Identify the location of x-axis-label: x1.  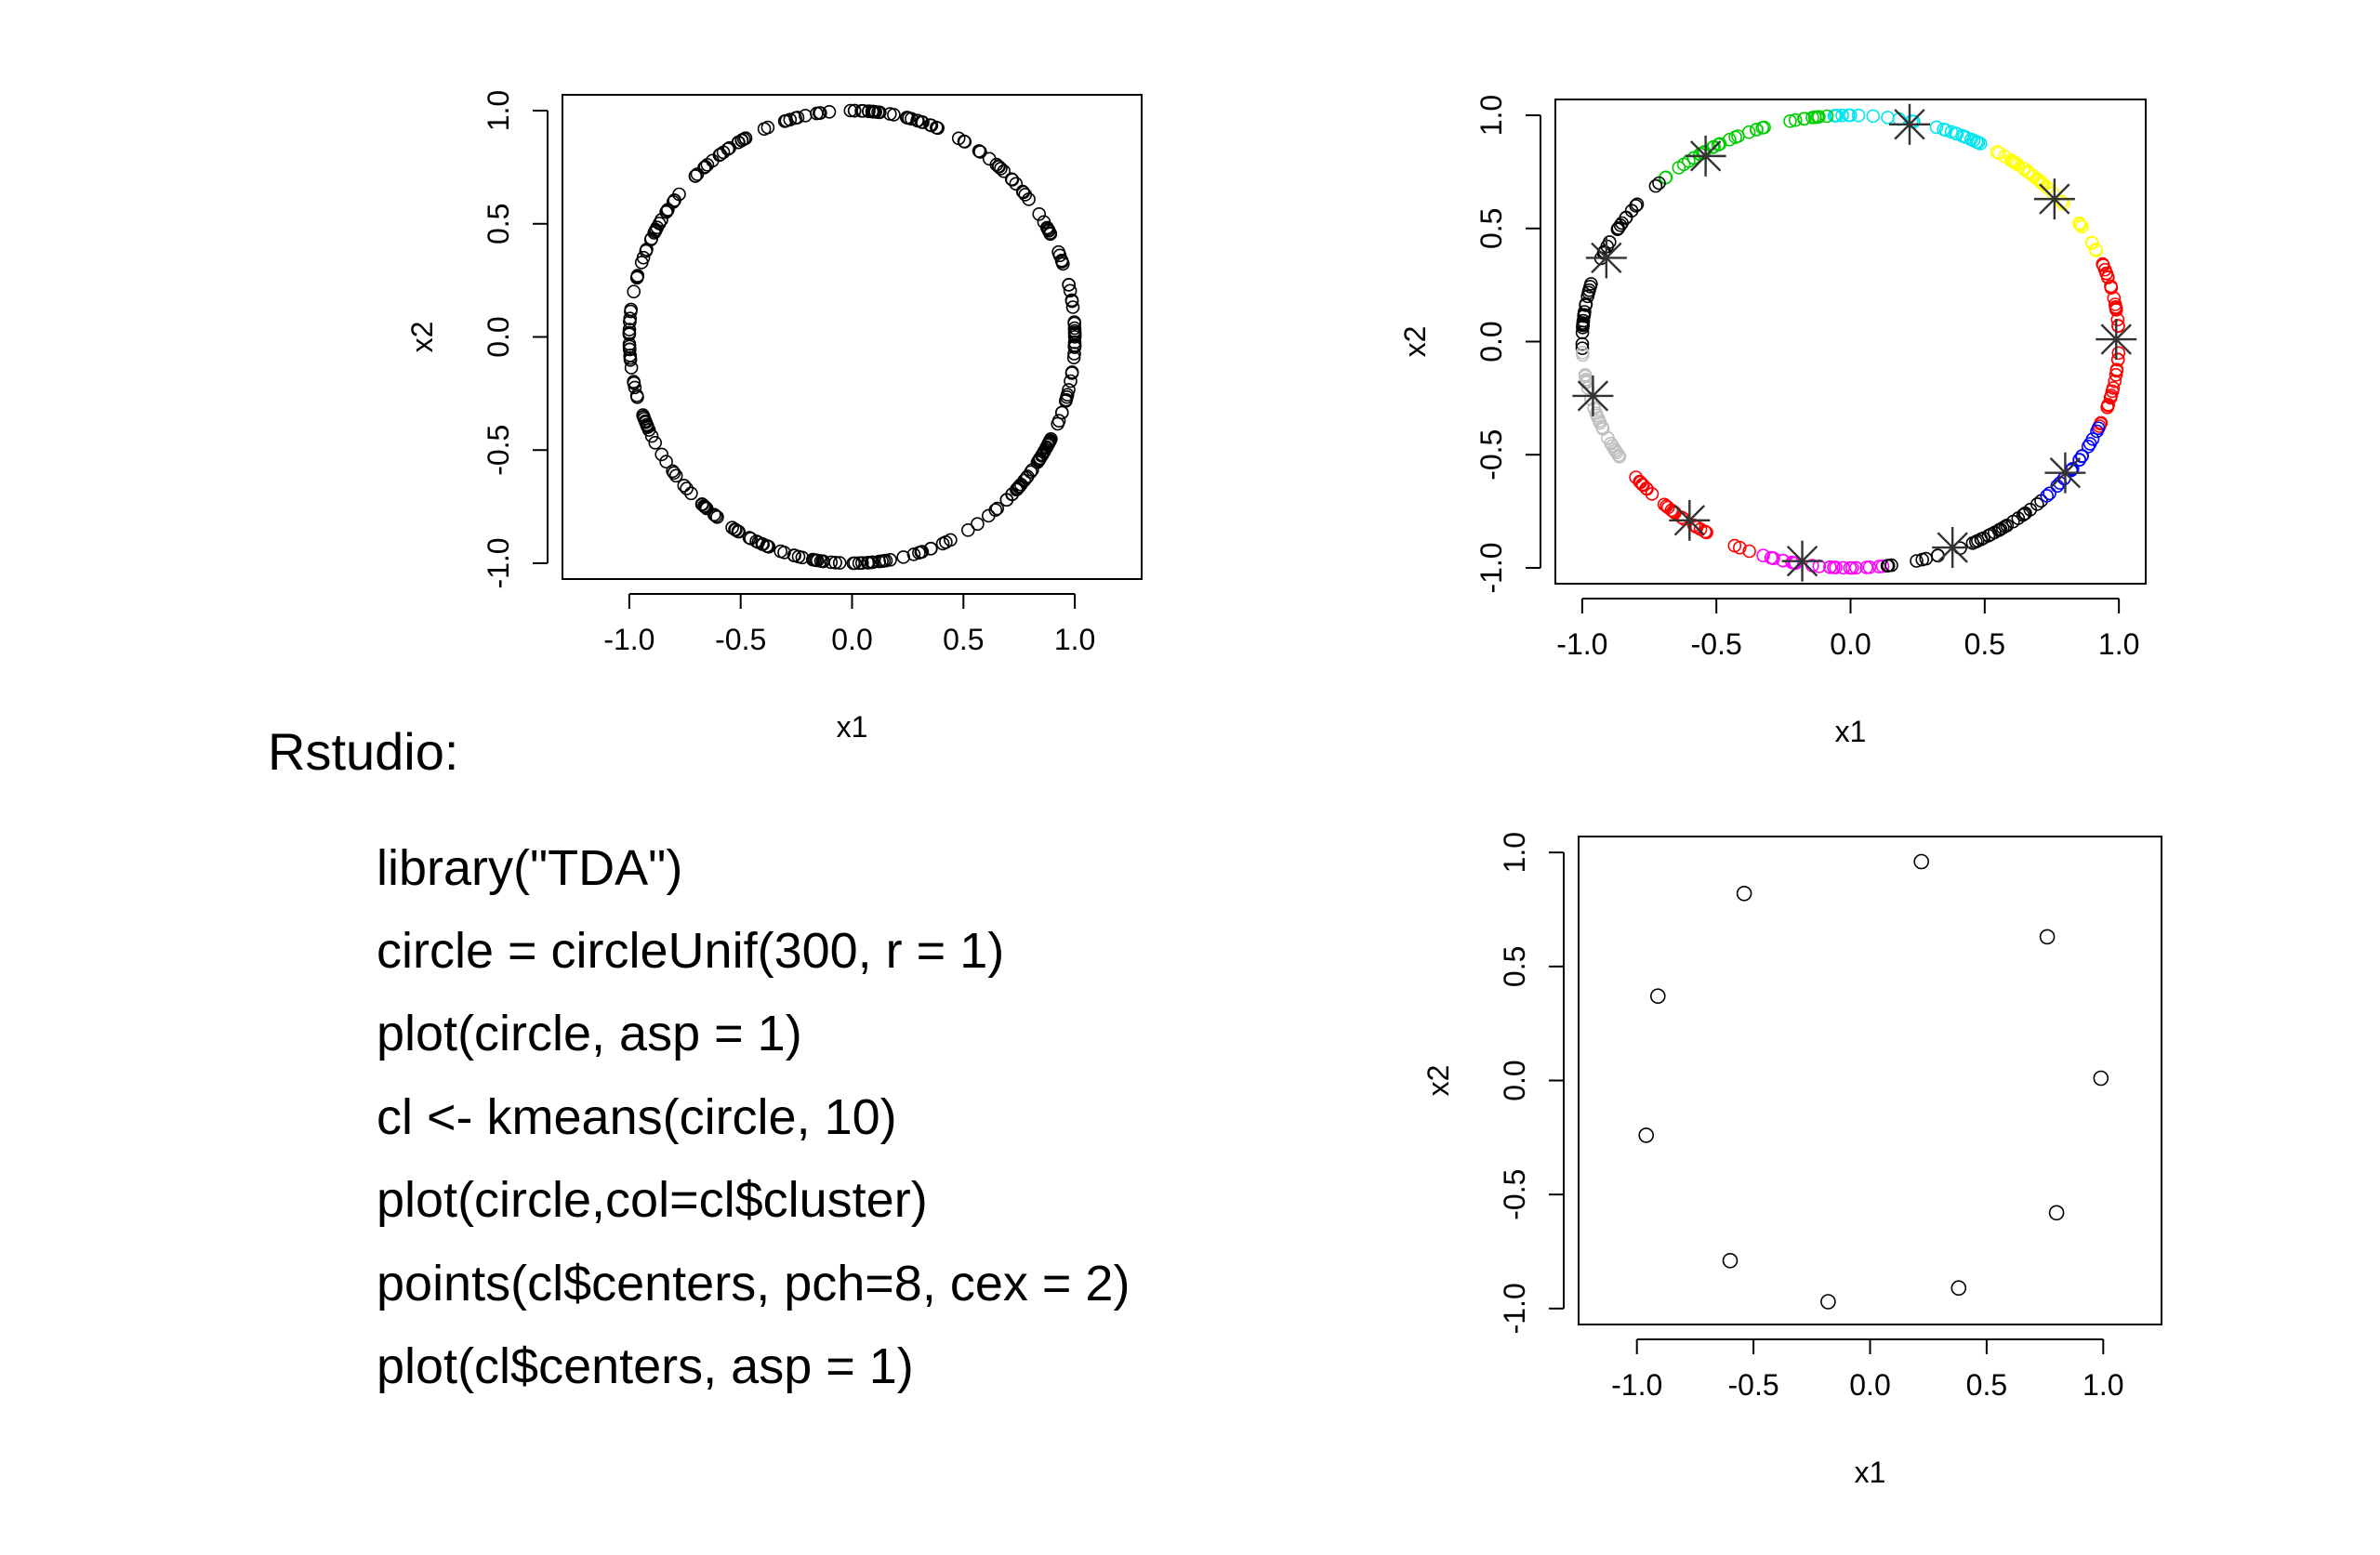
(1870, 1472).